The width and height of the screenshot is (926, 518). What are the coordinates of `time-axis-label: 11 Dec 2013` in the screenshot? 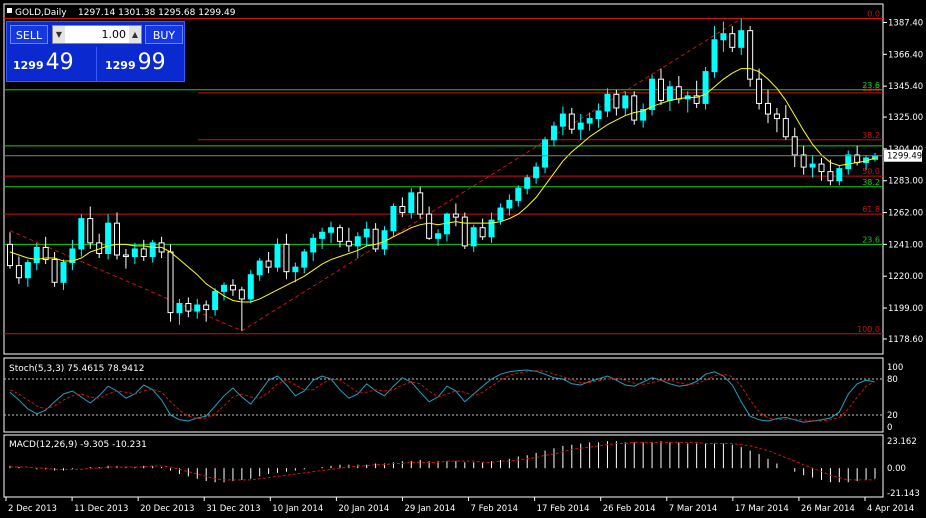 It's located at (101, 509).